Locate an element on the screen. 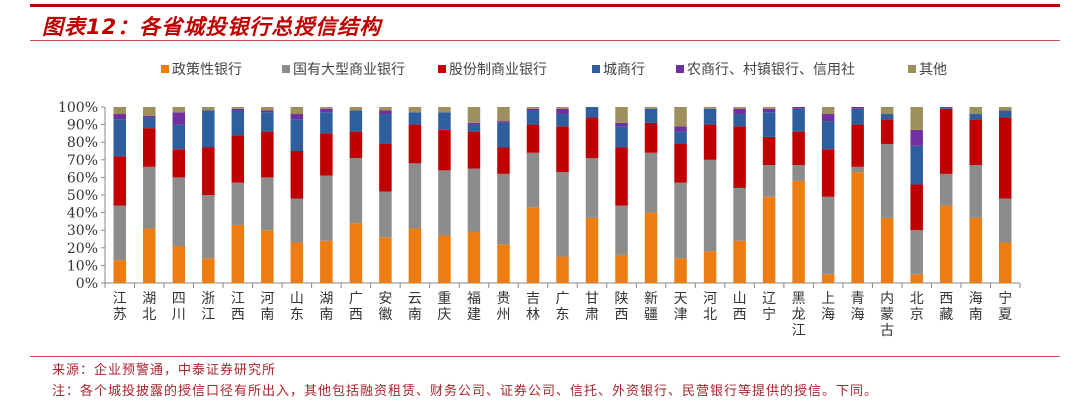 The image size is (1080, 409). x-category-label: 甘肃 is located at coordinates (592, 307).